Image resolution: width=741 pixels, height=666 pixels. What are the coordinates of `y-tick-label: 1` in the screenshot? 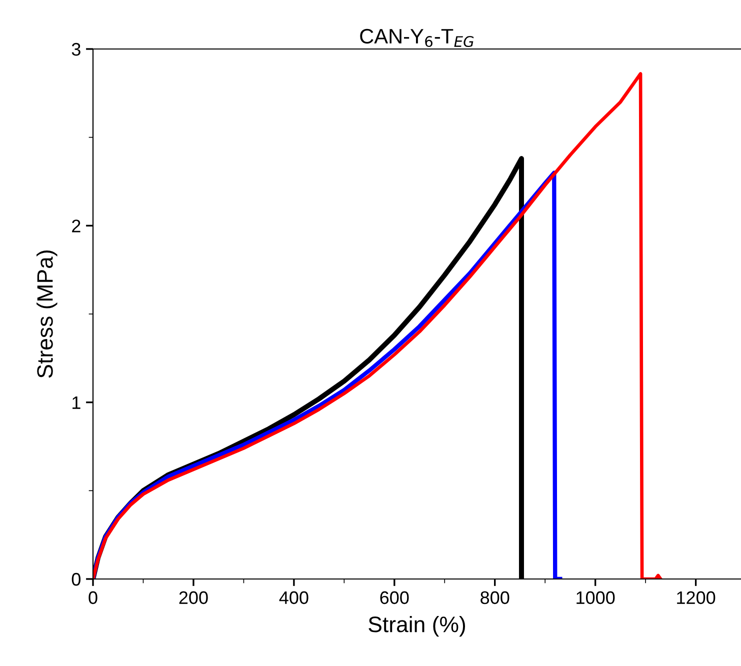 It's located at (76, 402).